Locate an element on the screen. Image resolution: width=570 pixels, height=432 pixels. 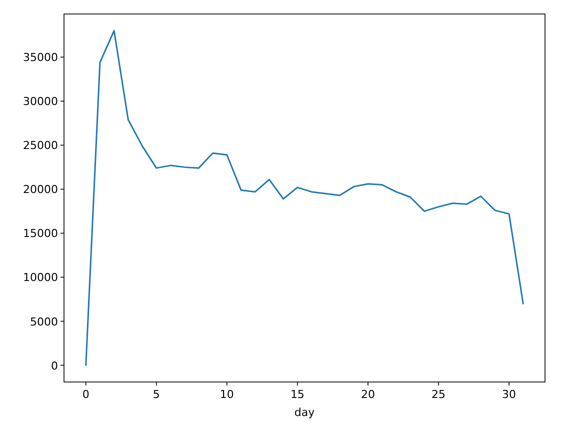
x-axis-title: day is located at coordinates (305, 412).